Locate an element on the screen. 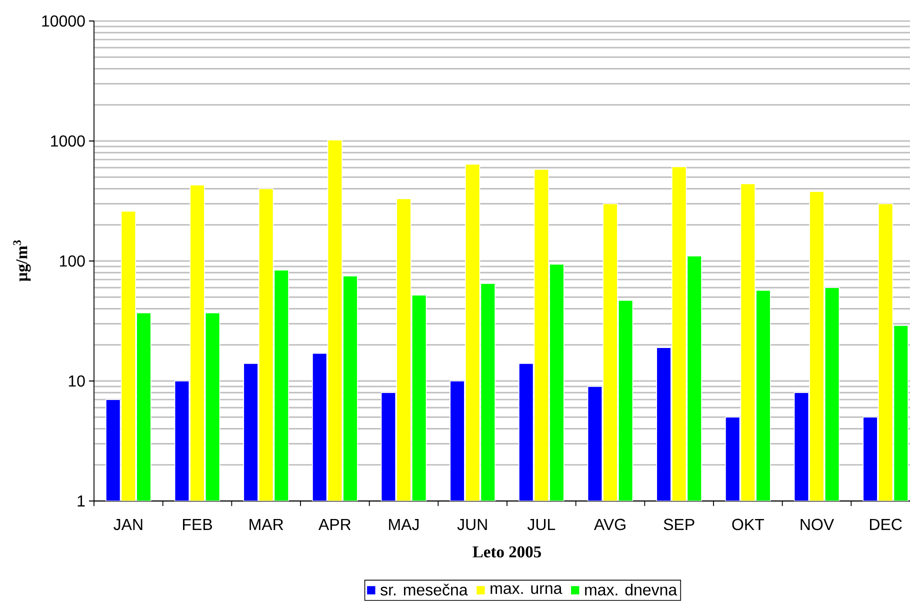 The width and height of the screenshot is (910, 603). x-tick-label: MAR is located at coordinates (267, 524).